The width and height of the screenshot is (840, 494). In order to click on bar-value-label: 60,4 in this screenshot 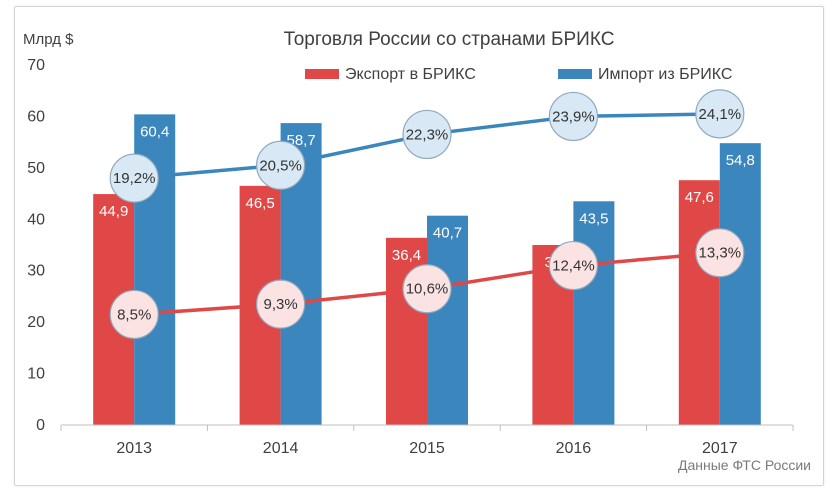, I will do `click(154, 131)`.